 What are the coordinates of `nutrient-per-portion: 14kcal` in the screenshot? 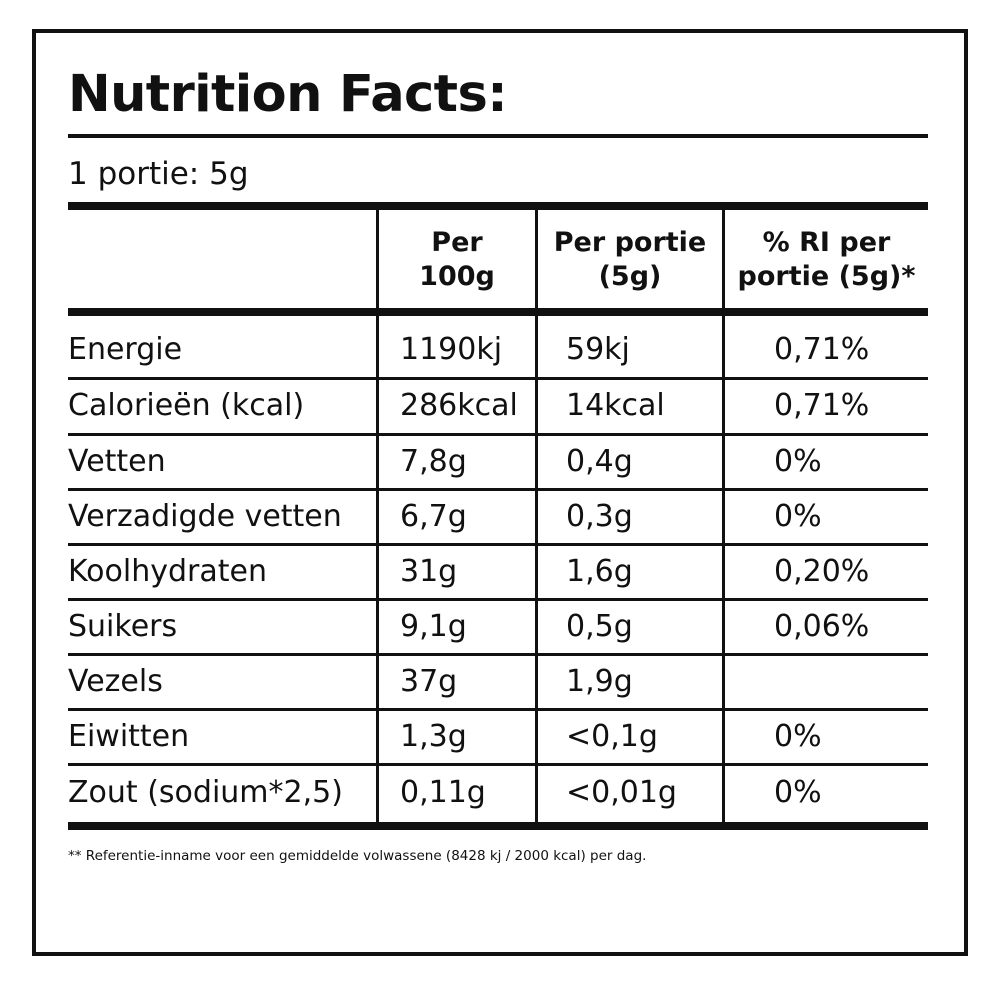 It's located at (615, 405).